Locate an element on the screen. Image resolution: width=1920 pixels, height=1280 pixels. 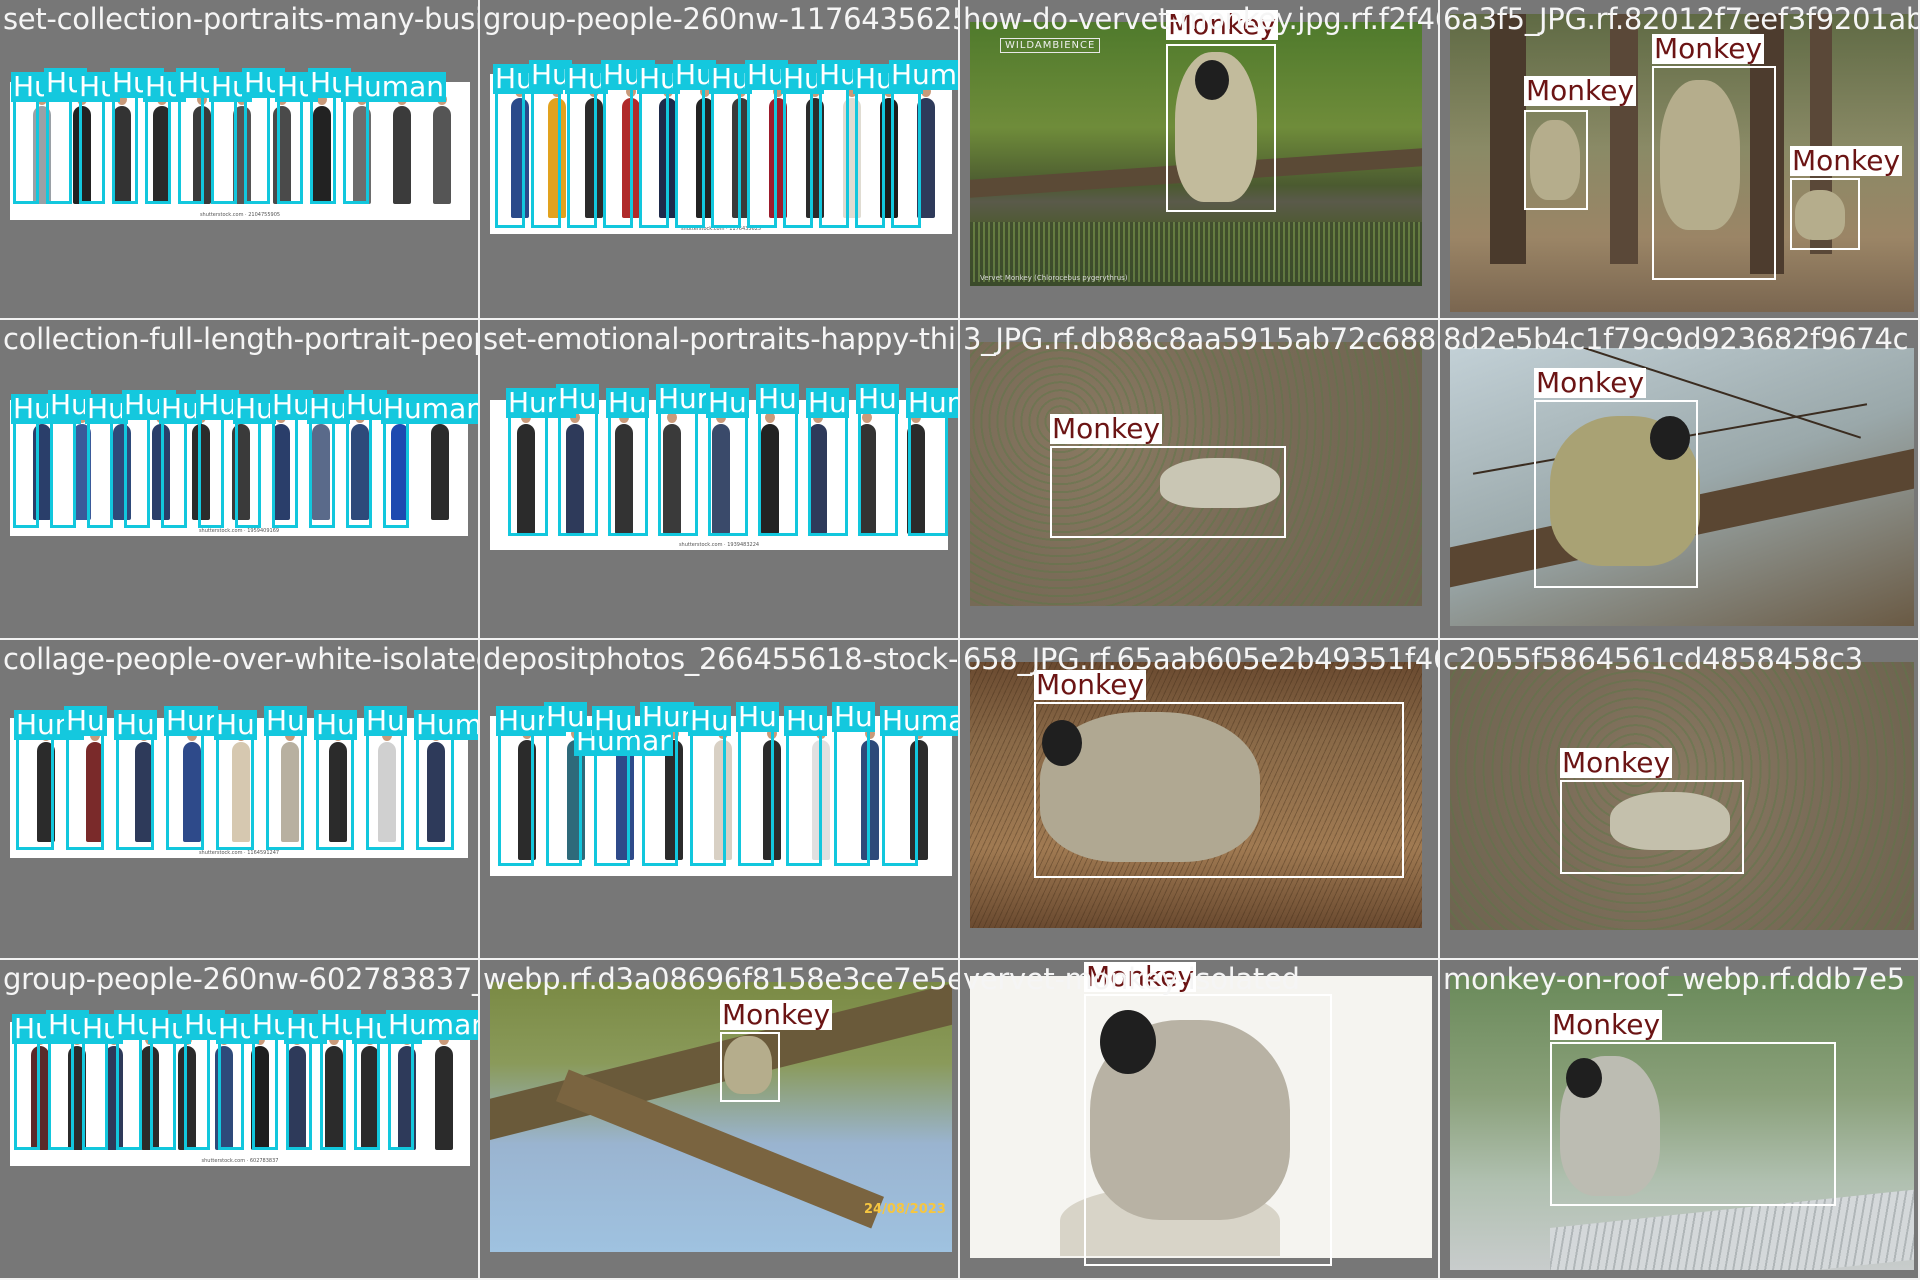
watermark: shutterstock.com · 602783837 is located at coordinates (240, 1161).